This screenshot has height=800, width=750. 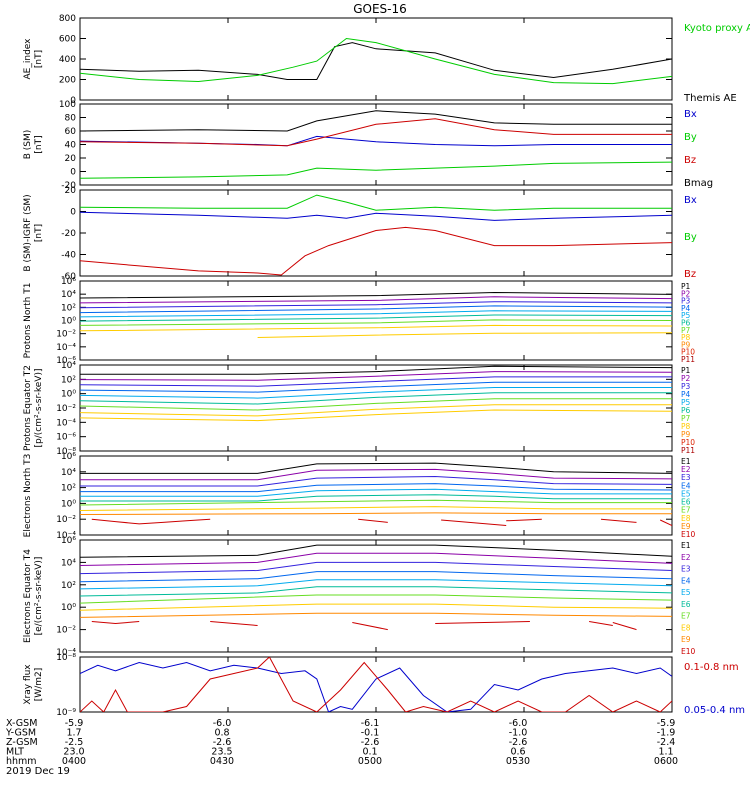 What do you see at coordinates (686, 378) in the screenshot?
I see `legend-p2: P2` at bounding box center [686, 378].